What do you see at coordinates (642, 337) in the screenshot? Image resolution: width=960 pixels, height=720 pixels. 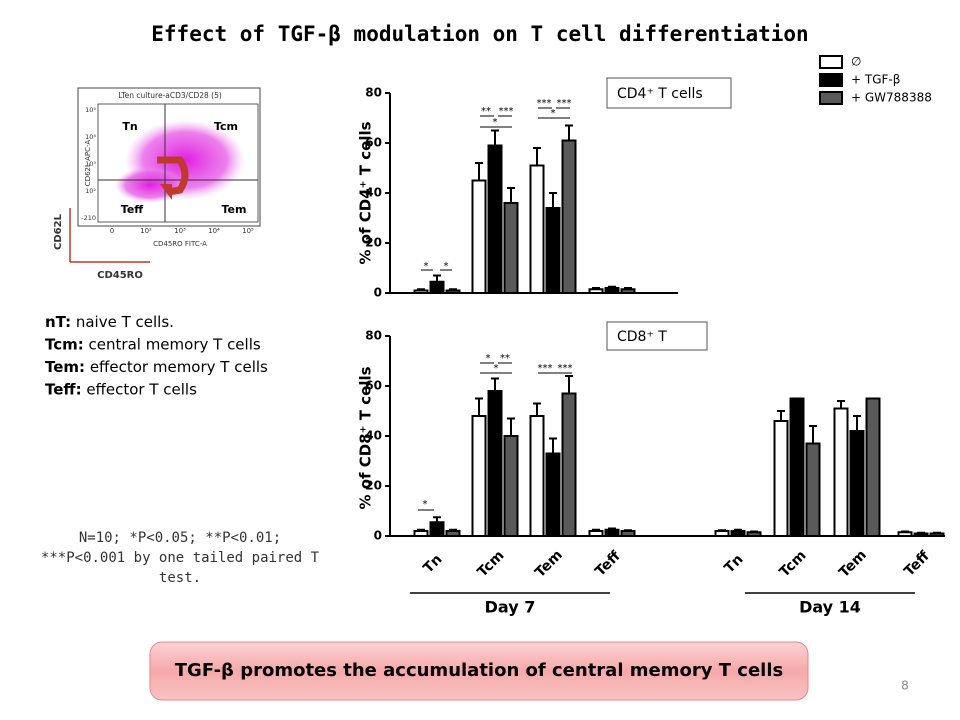 I see `panel-label: CD8⁺ T` at bounding box center [642, 337].